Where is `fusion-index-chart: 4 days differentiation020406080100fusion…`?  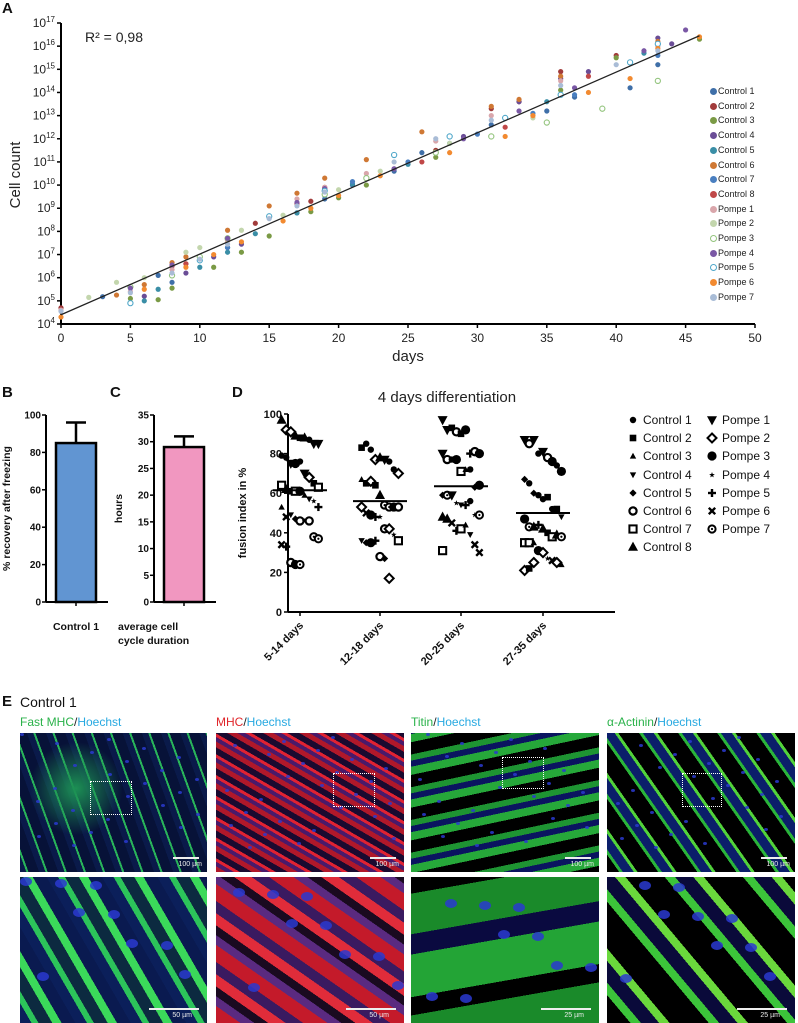 fusion-index-chart: 4 days differentiation020406080100fusion… is located at coordinates (426, 528).